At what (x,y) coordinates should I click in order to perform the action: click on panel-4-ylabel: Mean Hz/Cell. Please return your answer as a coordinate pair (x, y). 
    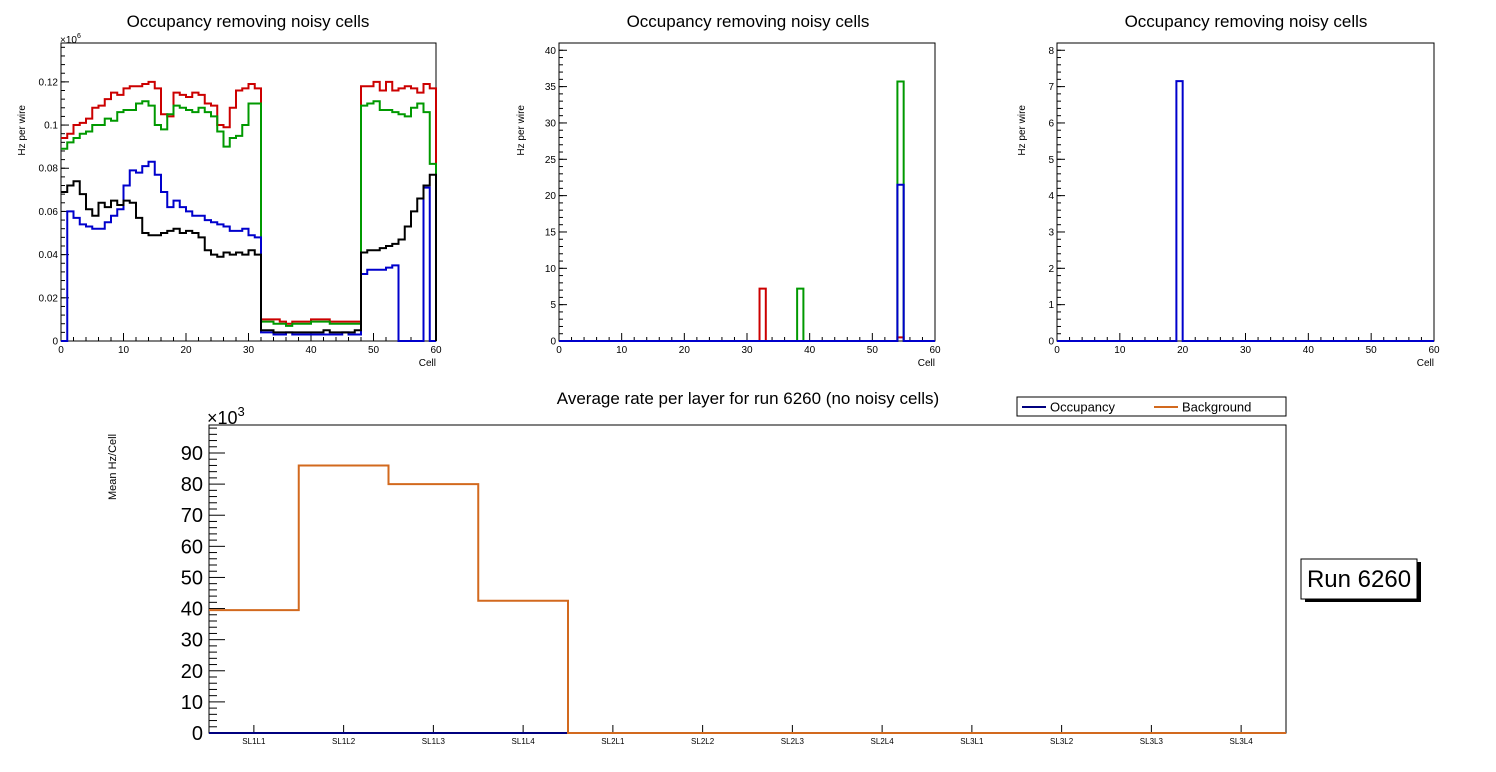
    Looking at the image, I should click on (113, 467).